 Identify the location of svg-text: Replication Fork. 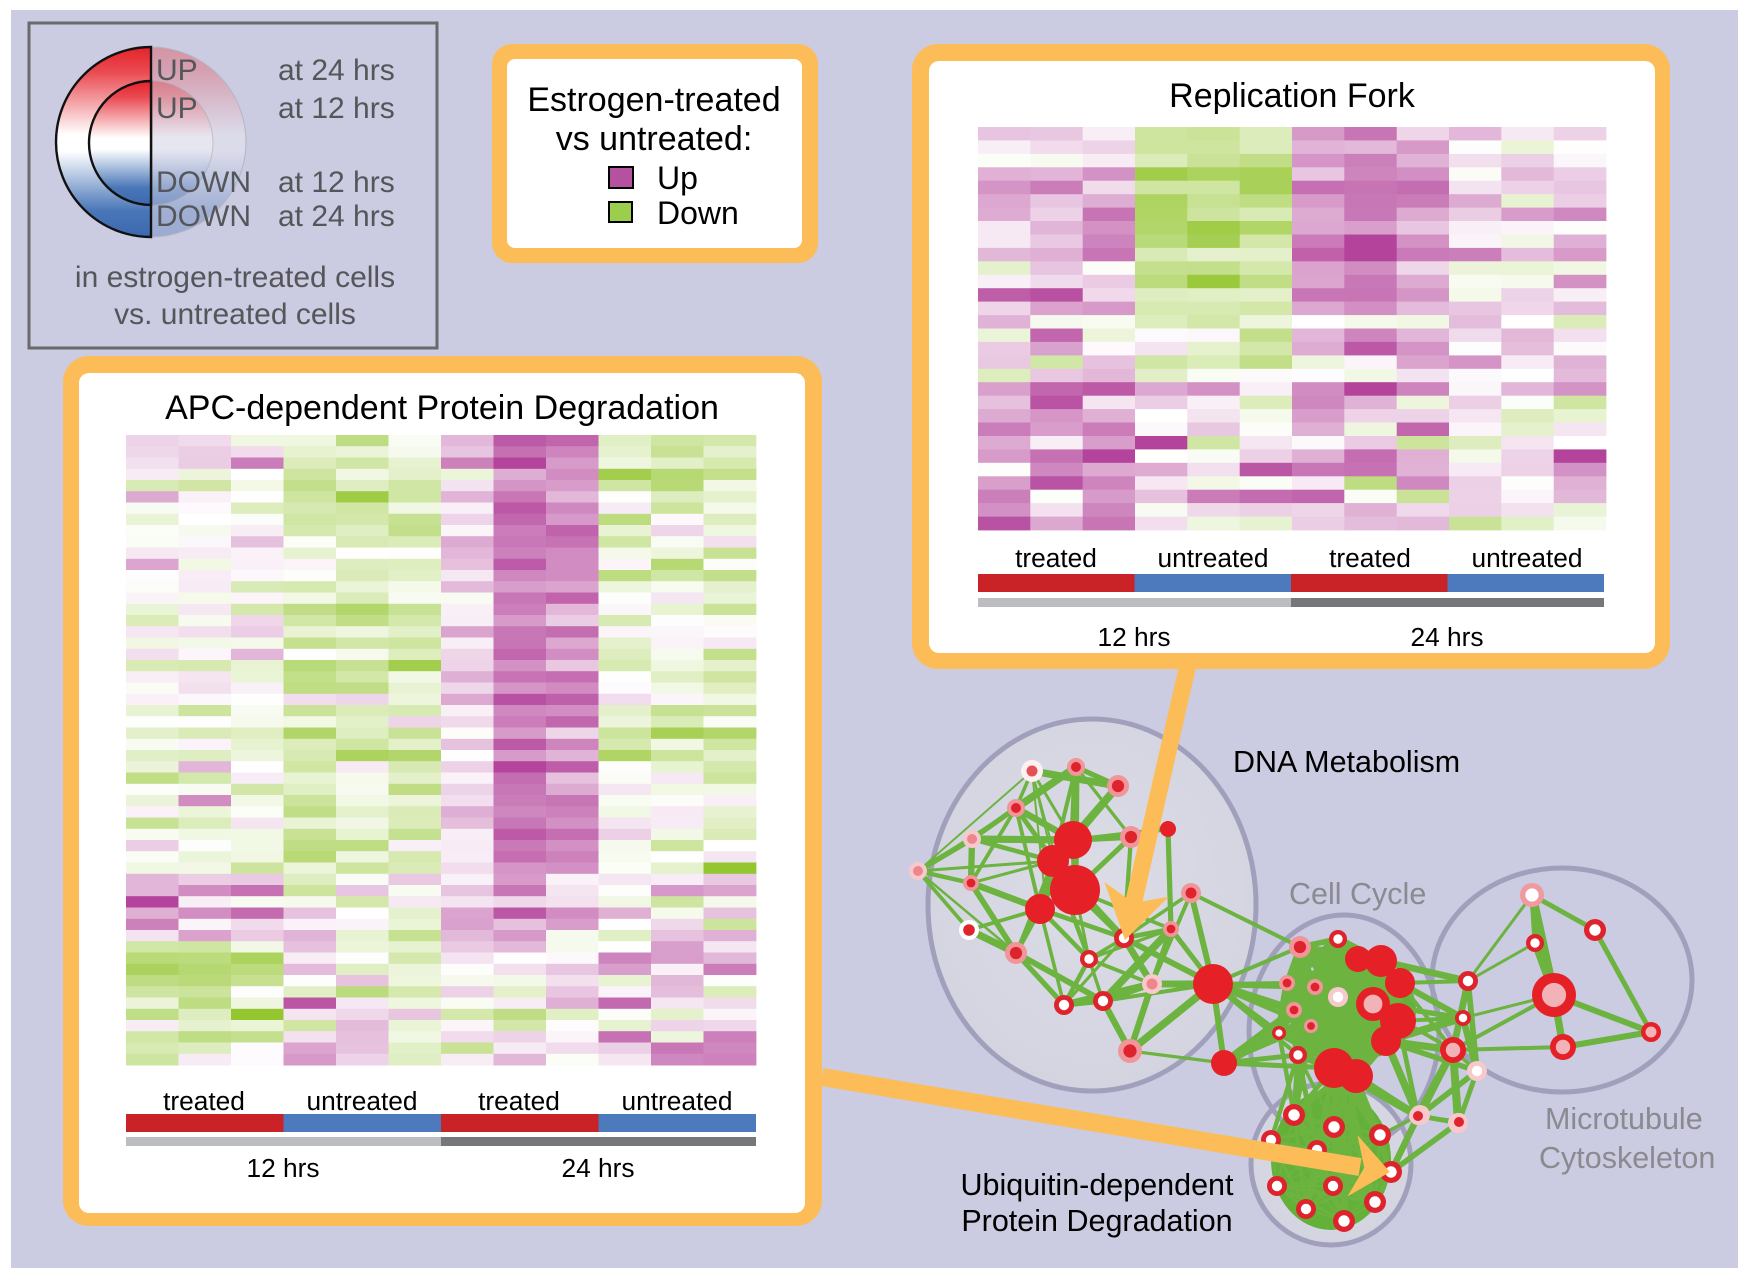
(1292, 96).